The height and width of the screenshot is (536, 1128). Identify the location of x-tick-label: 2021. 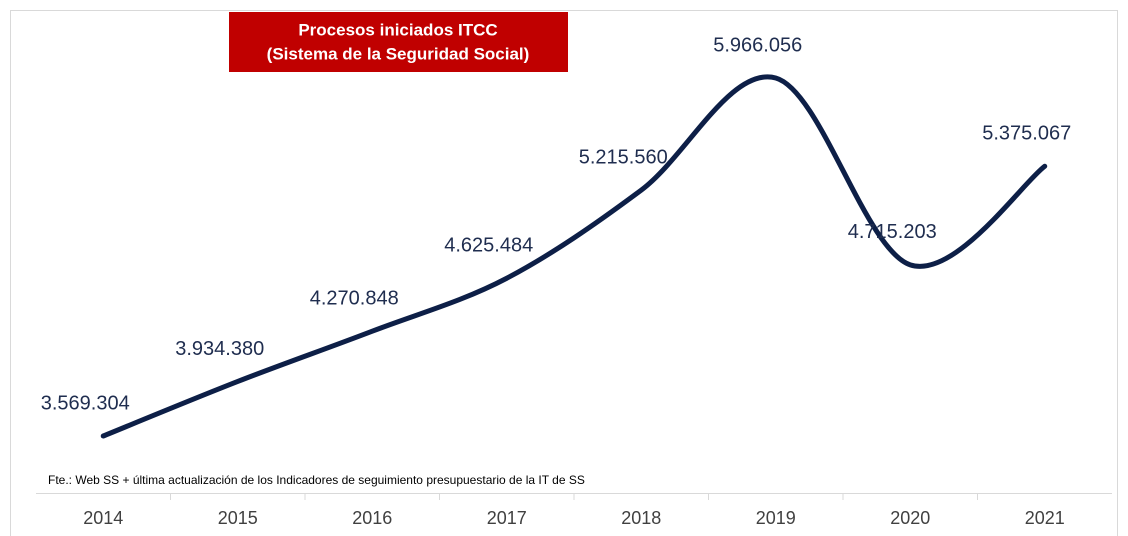
(1045, 518).